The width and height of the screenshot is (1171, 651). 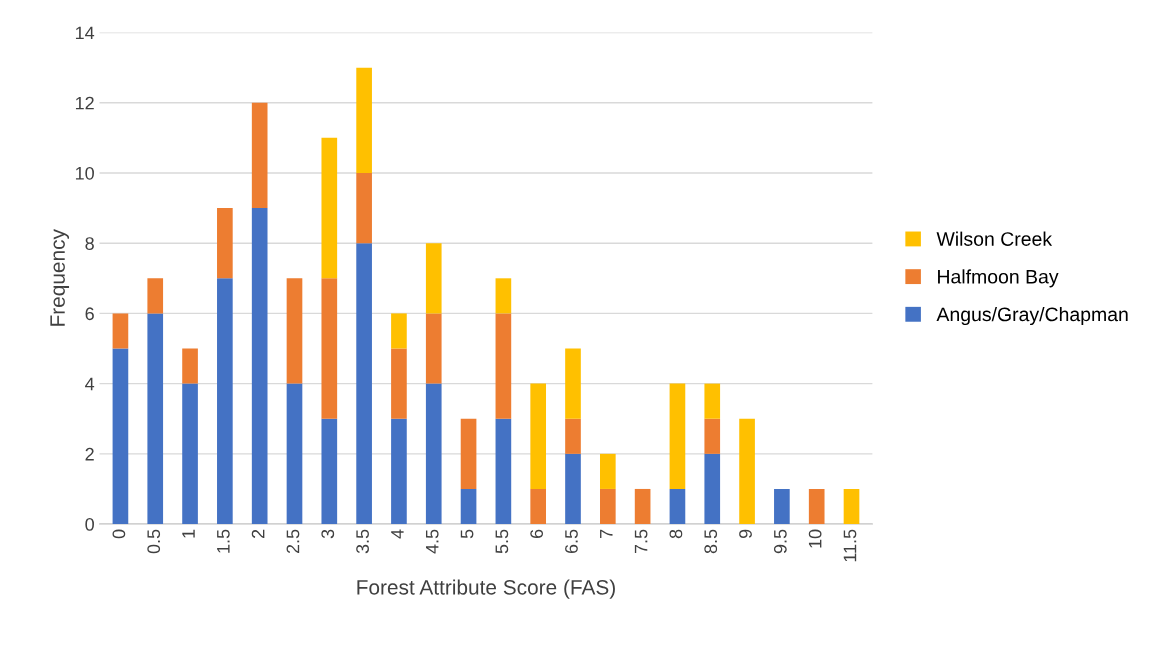 What do you see at coordinates (89, 243) in the screenshot?
I see `y-tick-label: 8` at bounding box center [89, 243].